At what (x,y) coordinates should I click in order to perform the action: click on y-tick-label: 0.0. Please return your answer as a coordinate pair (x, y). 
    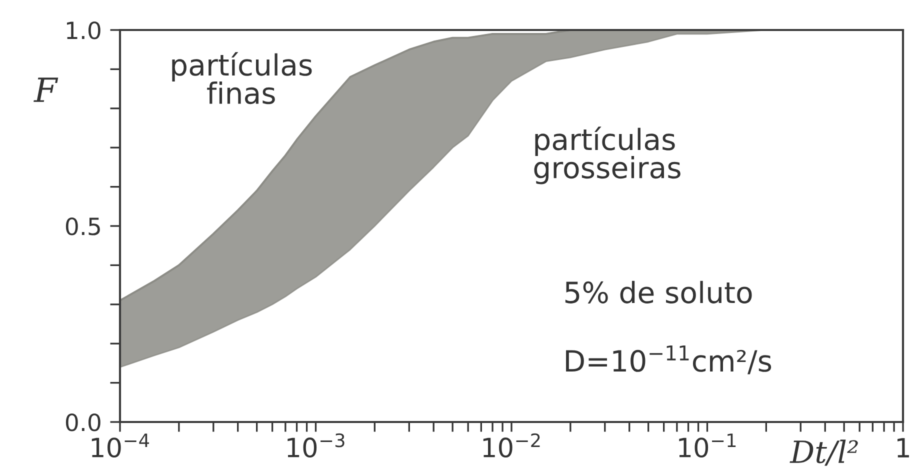
    Looking at the image, I should click on (83, 422).